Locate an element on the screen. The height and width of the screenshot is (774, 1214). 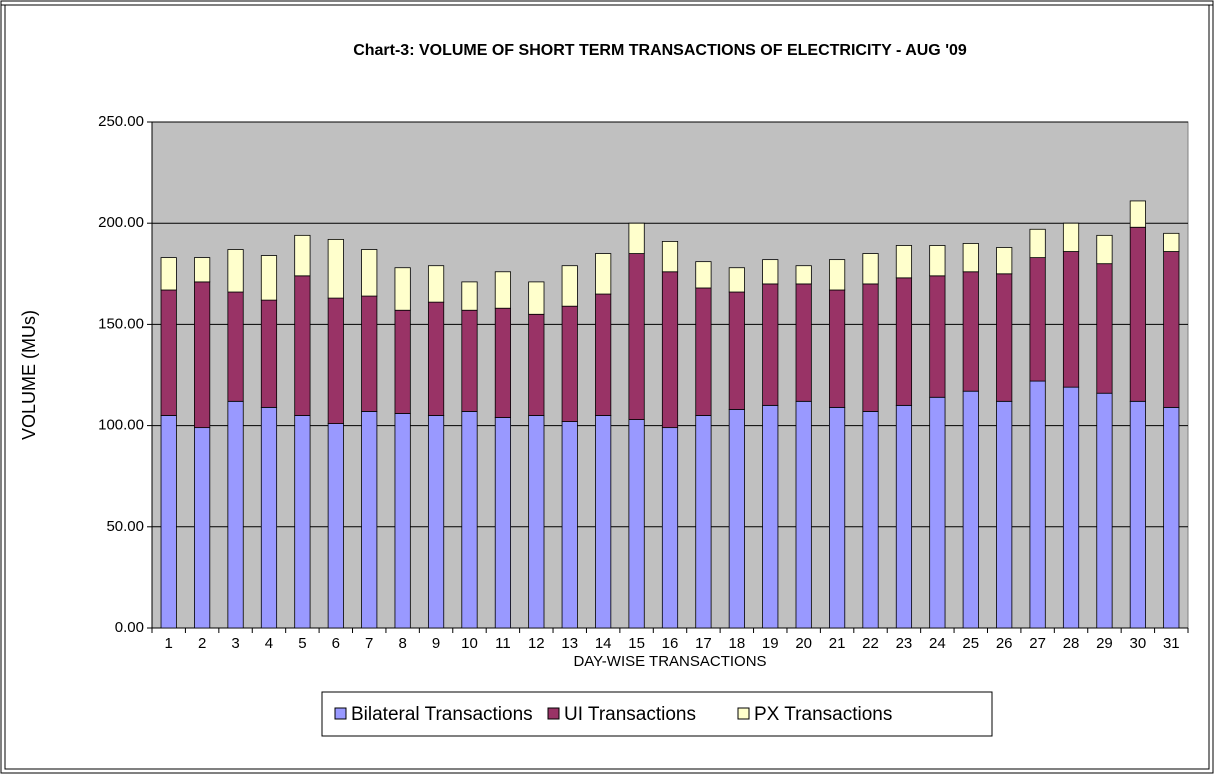
x-tick-label: 7 is located at coordinates (369, 643).